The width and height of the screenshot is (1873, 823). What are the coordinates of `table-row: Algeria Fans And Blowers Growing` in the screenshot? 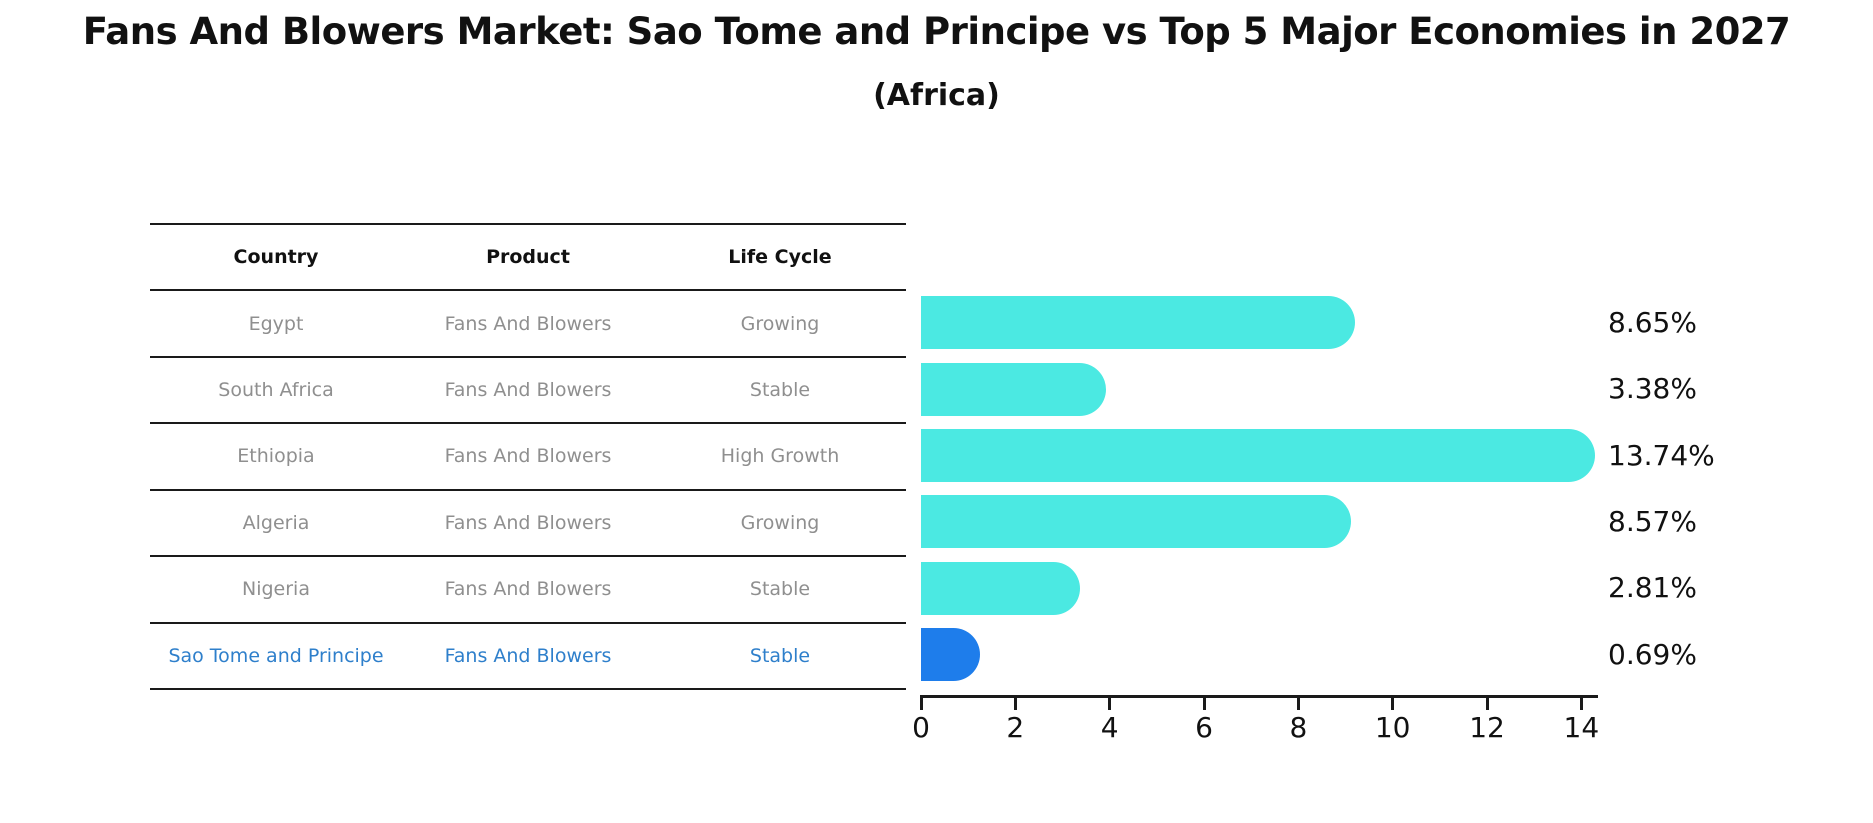 It's located at (528, 524).